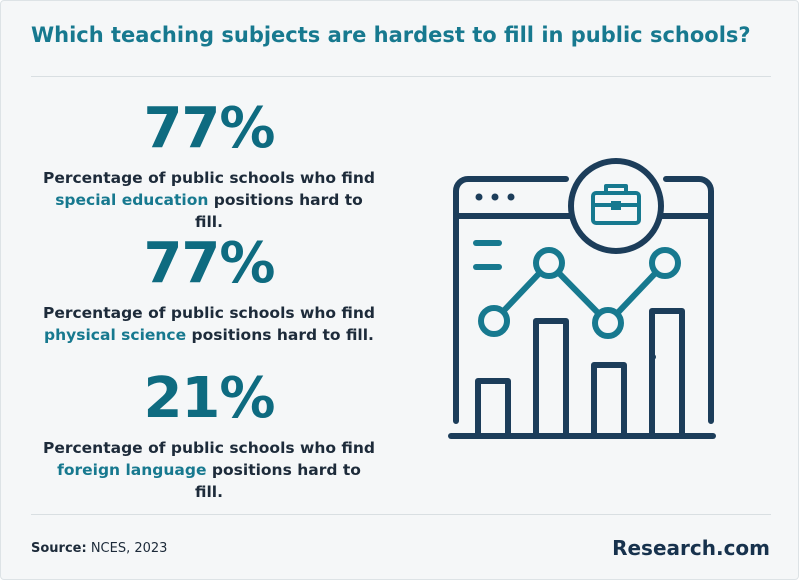  I want to click on source-text: NCES, 2023, so click(129, 548).